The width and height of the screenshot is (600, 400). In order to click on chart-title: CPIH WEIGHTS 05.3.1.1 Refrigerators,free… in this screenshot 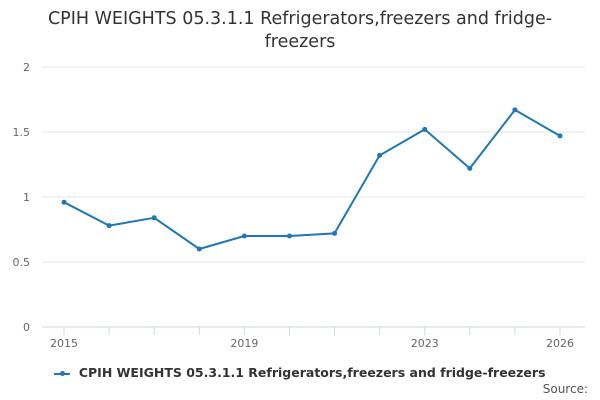, I will do `click(300, 30)`.